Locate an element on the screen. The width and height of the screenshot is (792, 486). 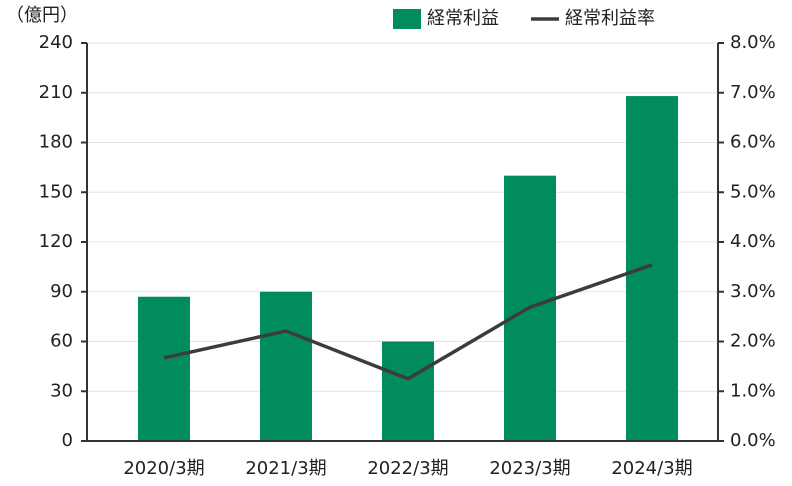
x-tick-label: 2021/3期 is located at coordinates (285, 468).